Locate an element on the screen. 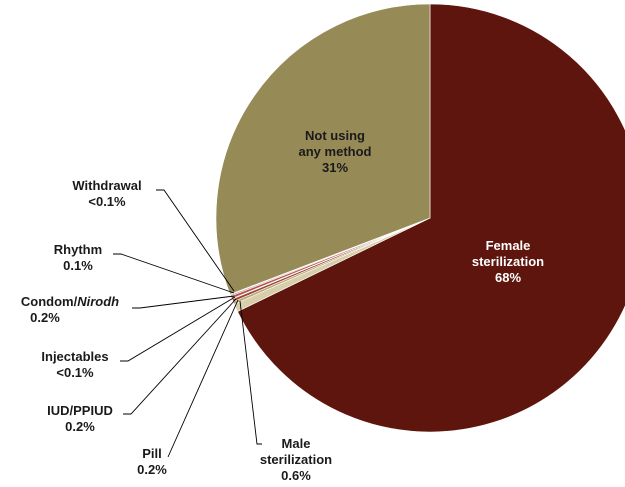  label-female-sterilization: Female sterilization 68% is located at coordinates (508, 261).